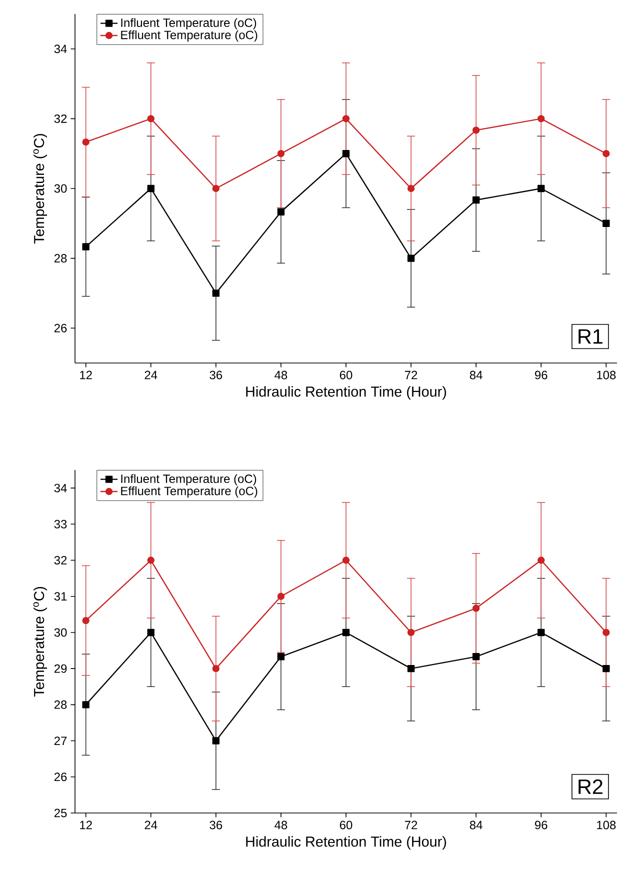 The width and height of the screenshot is (628, 869). What do you see at coordinates (60, 524) in the screenshot?
I see `y-tick-label: 33` at bounding box center [60, 524].